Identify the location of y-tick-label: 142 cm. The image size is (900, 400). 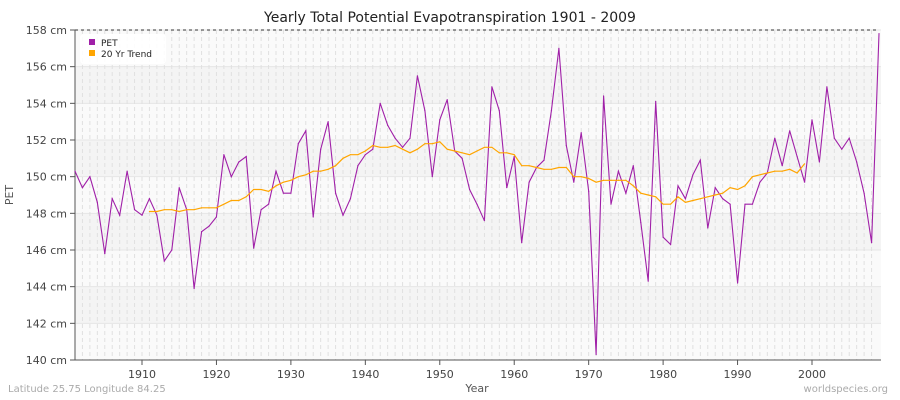
(46, 323).